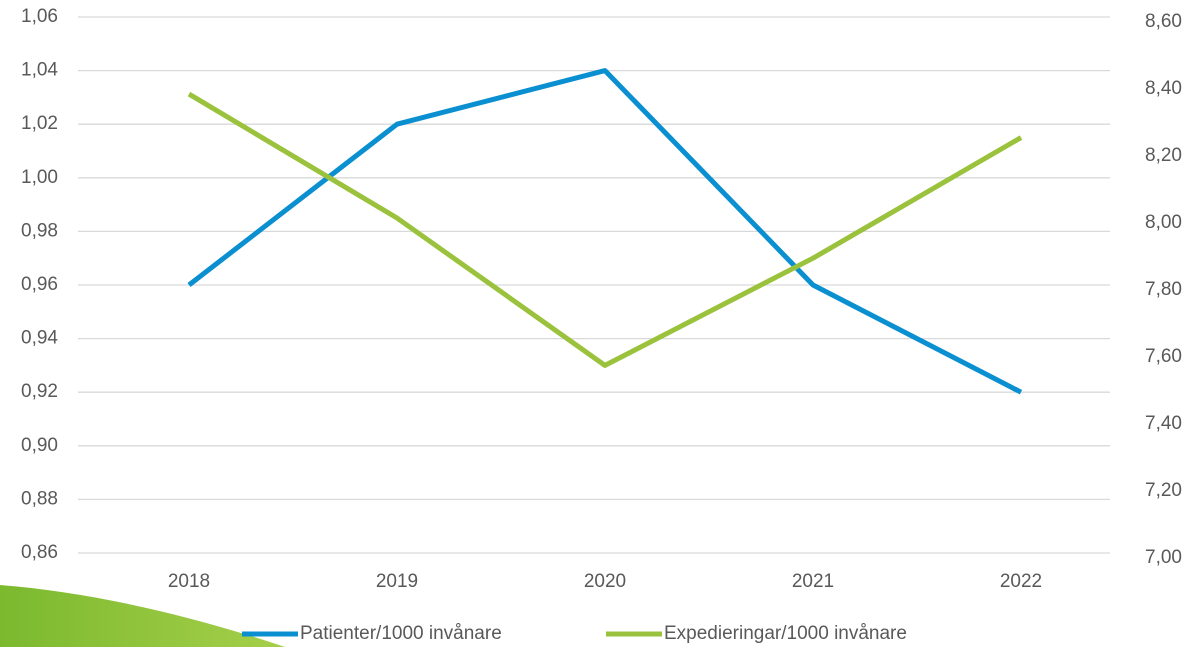  What do you see at coordinates (813, 581) in the screenshot?
I see `x-tick-label: 2021` at bounding box center [813, 581].